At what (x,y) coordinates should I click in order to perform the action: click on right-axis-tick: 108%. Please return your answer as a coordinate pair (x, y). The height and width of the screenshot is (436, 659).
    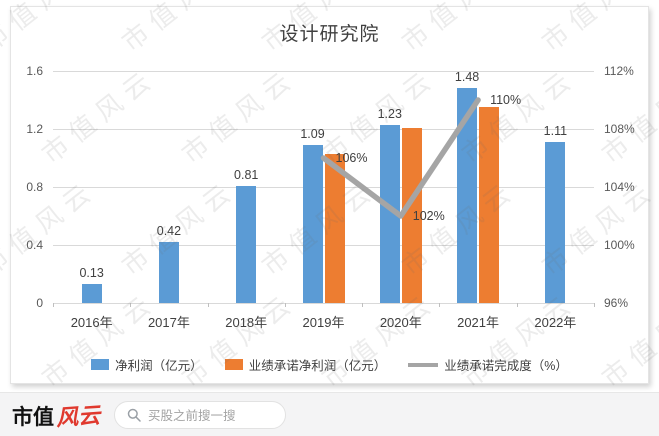
    Looking at the image, I should click on (619, 129).